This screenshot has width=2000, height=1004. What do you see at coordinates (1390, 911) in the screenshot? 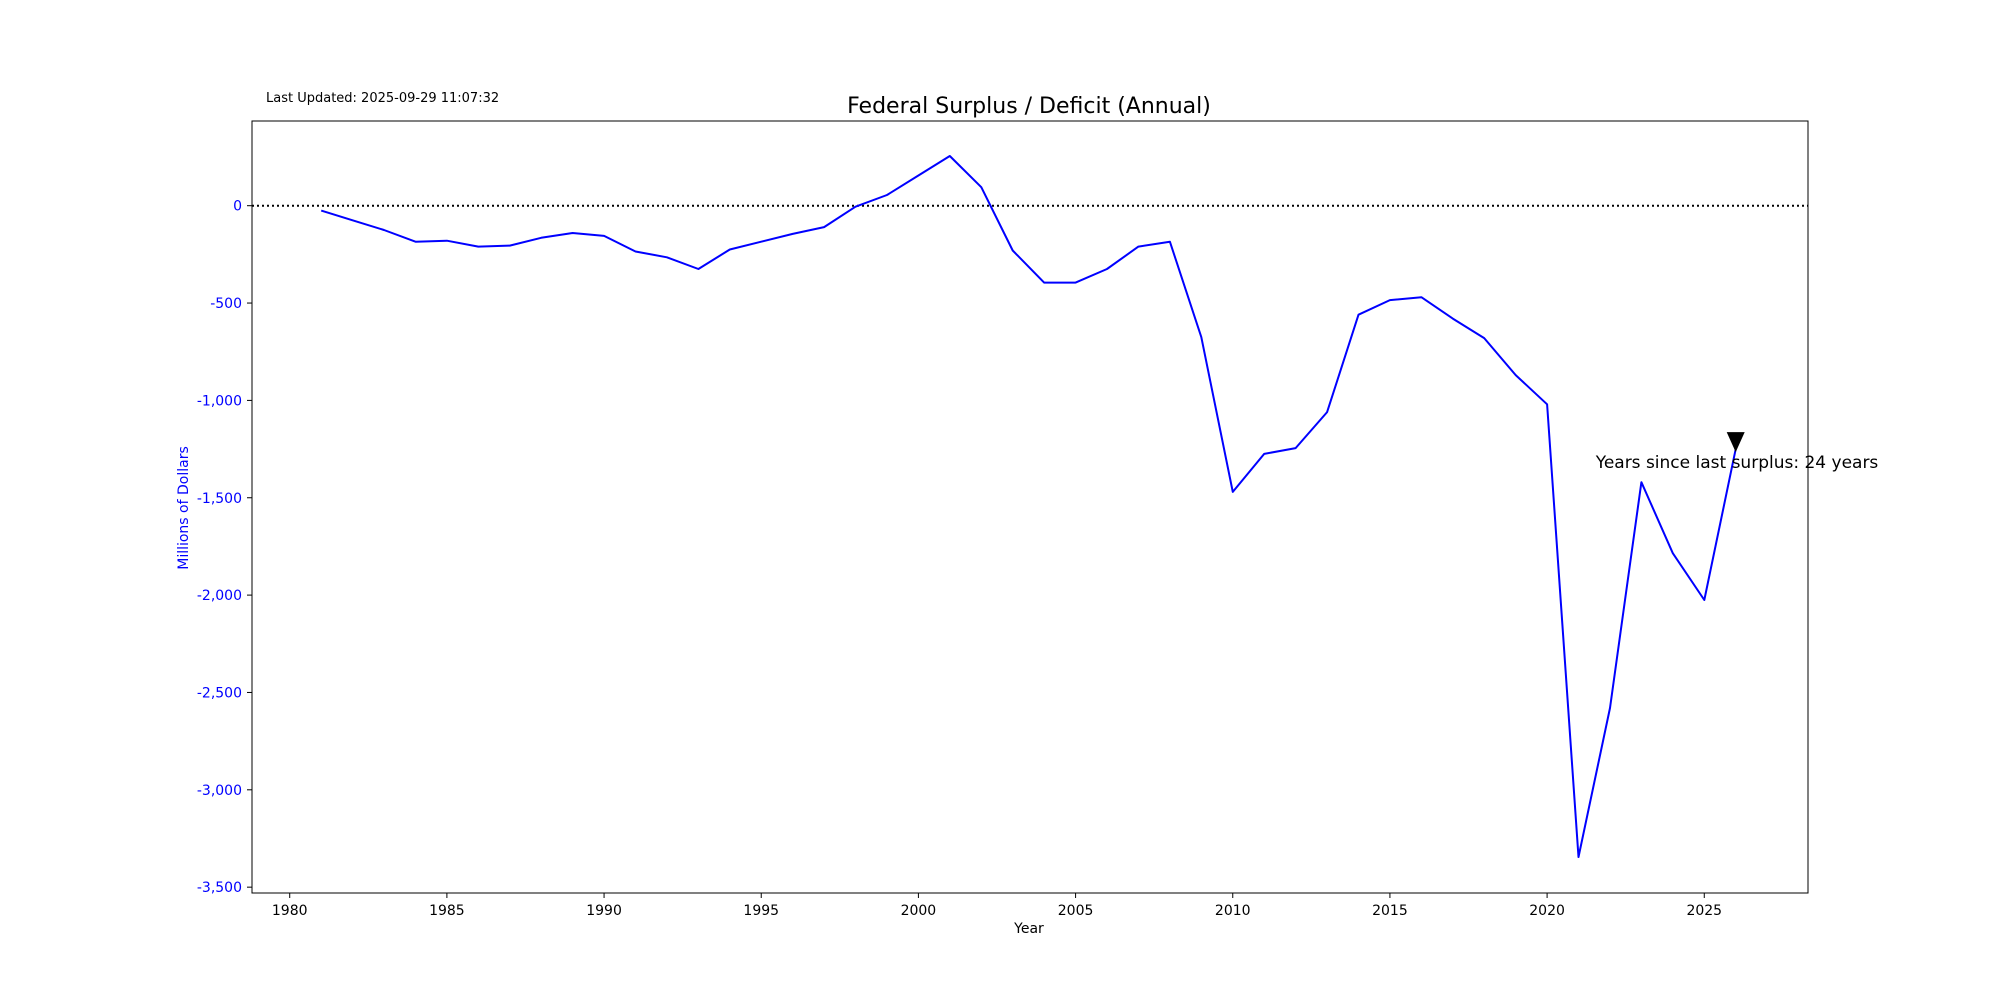
I see `x-tick-label: 2015` at bounding box center [1390, 911].